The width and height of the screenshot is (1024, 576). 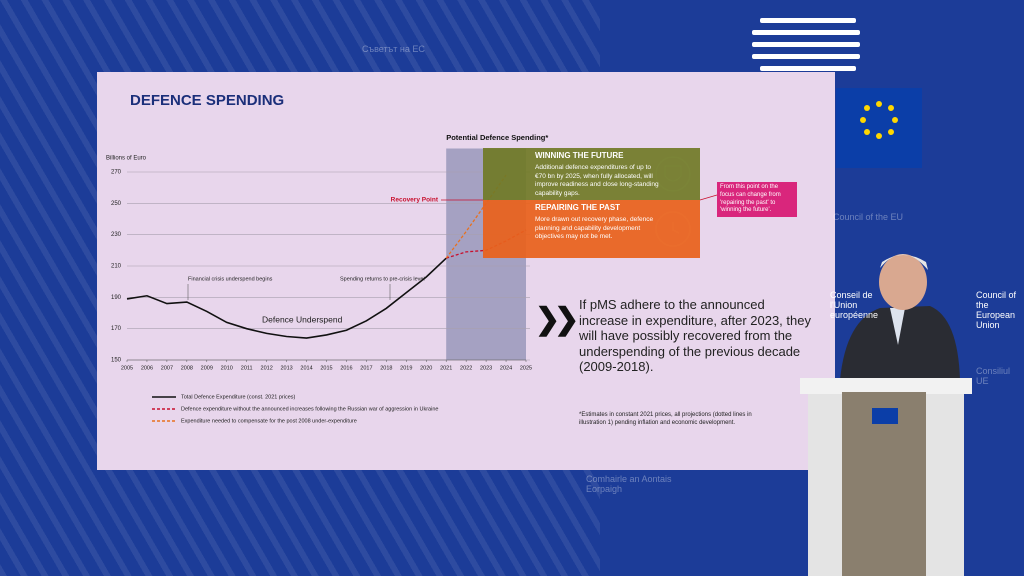 I want to click on shade-label: Potential Defence Spending*, so click(x=497, y=137).